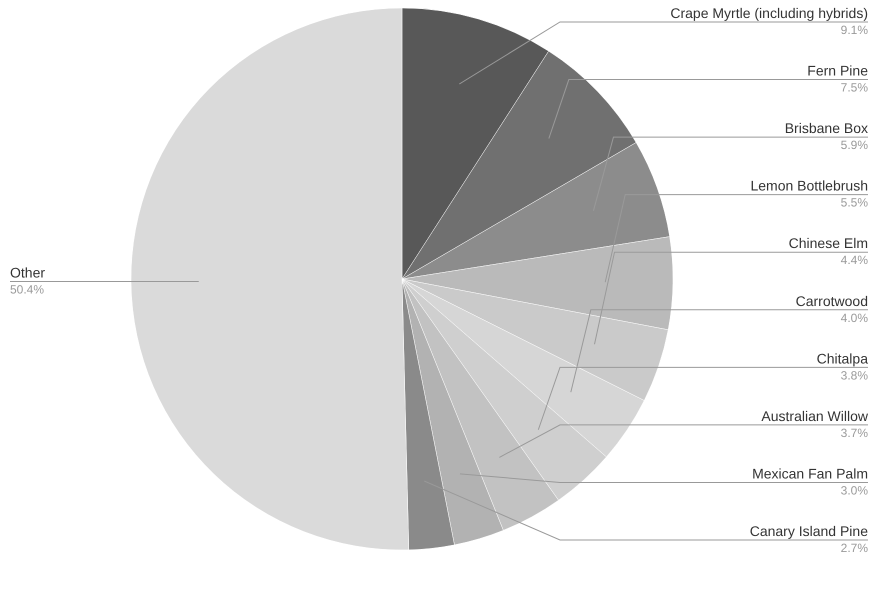 The image size is (888, 595). I want to click on slice-label: Australian Willow, so click(815, 416).